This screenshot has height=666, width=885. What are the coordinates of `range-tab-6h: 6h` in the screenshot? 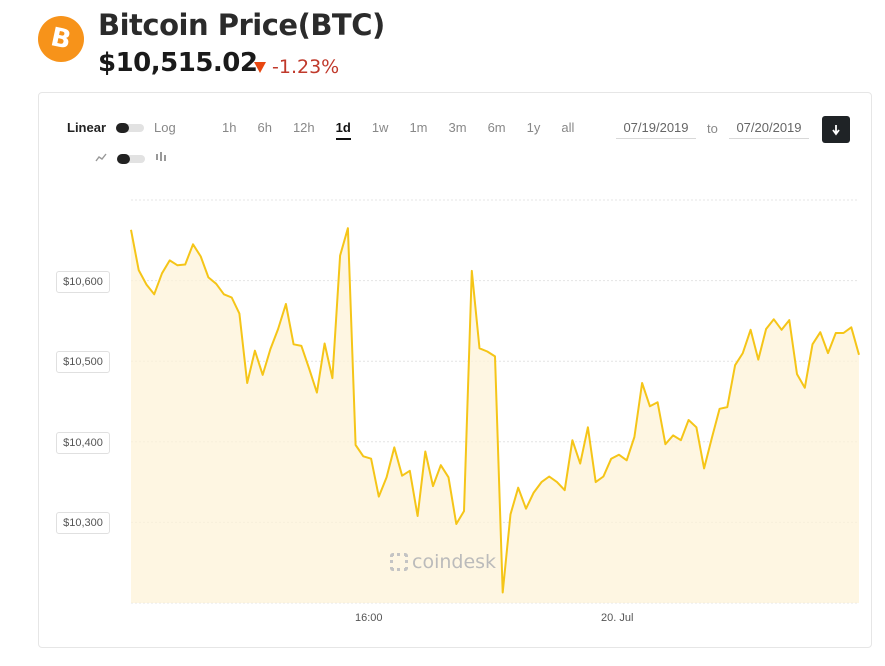 It's located at (264, 127).